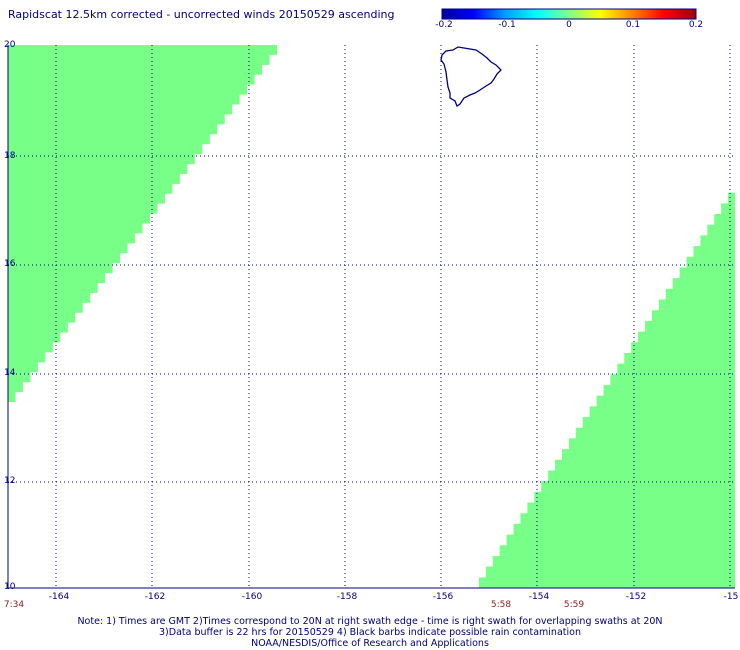 The image size is (740, 650). Describe the element at coordinates (252, 597) in the screenshot. I see `longitude-label: -160` at that location.